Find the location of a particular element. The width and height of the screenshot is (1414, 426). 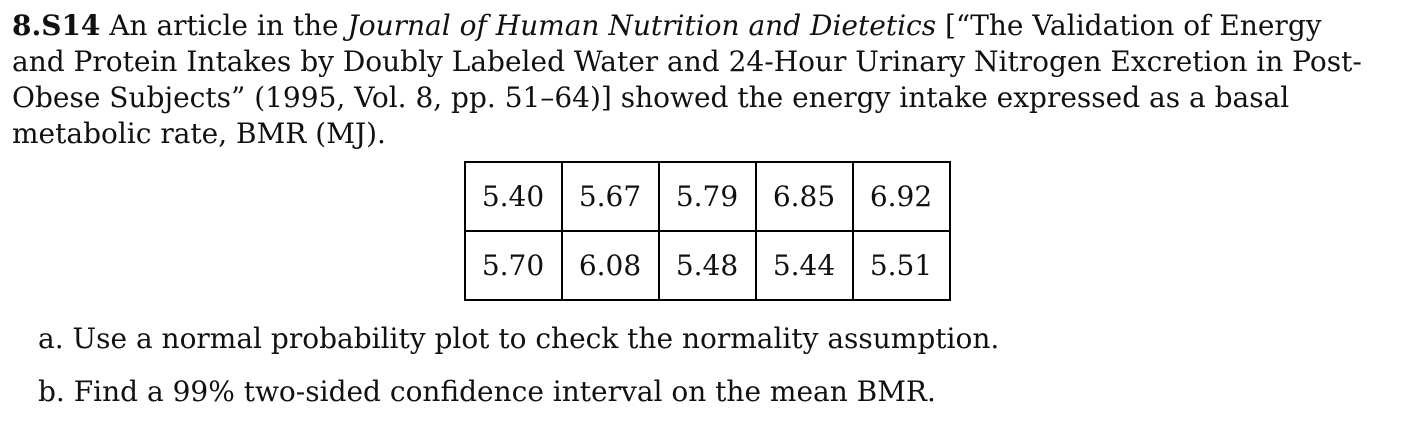

table-row: 5.40 5.67 5.79 6.85 6.92 is located at coordinates (707, 196).